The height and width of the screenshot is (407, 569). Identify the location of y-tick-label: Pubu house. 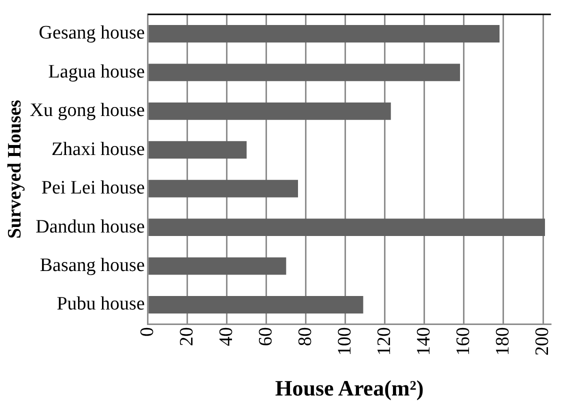
(100, 304).